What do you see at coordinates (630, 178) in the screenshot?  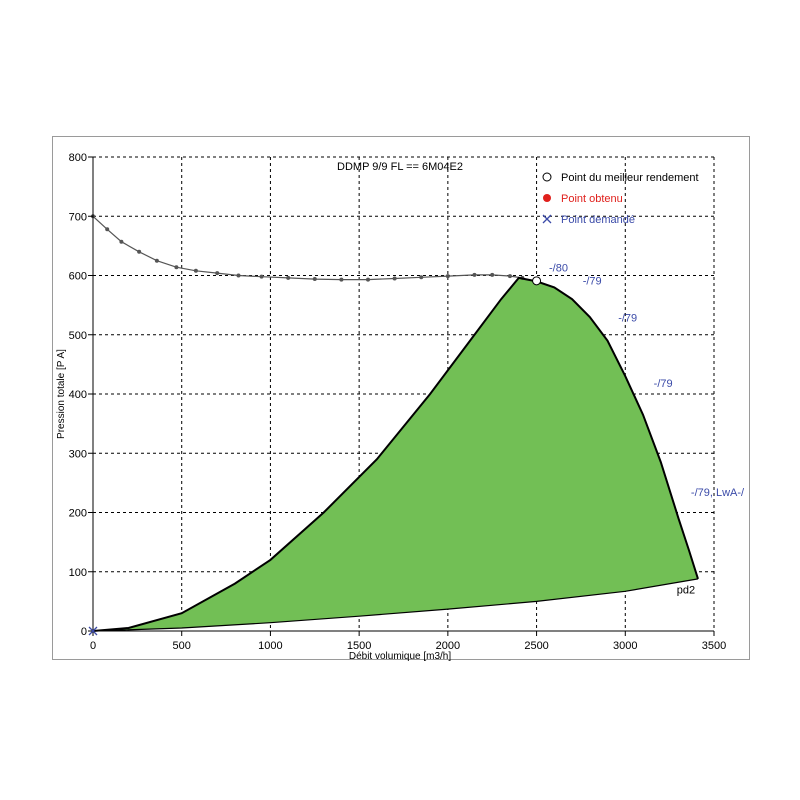 I see `legend-label: Point du meilleur rendement` at bounding box center [630, 178].